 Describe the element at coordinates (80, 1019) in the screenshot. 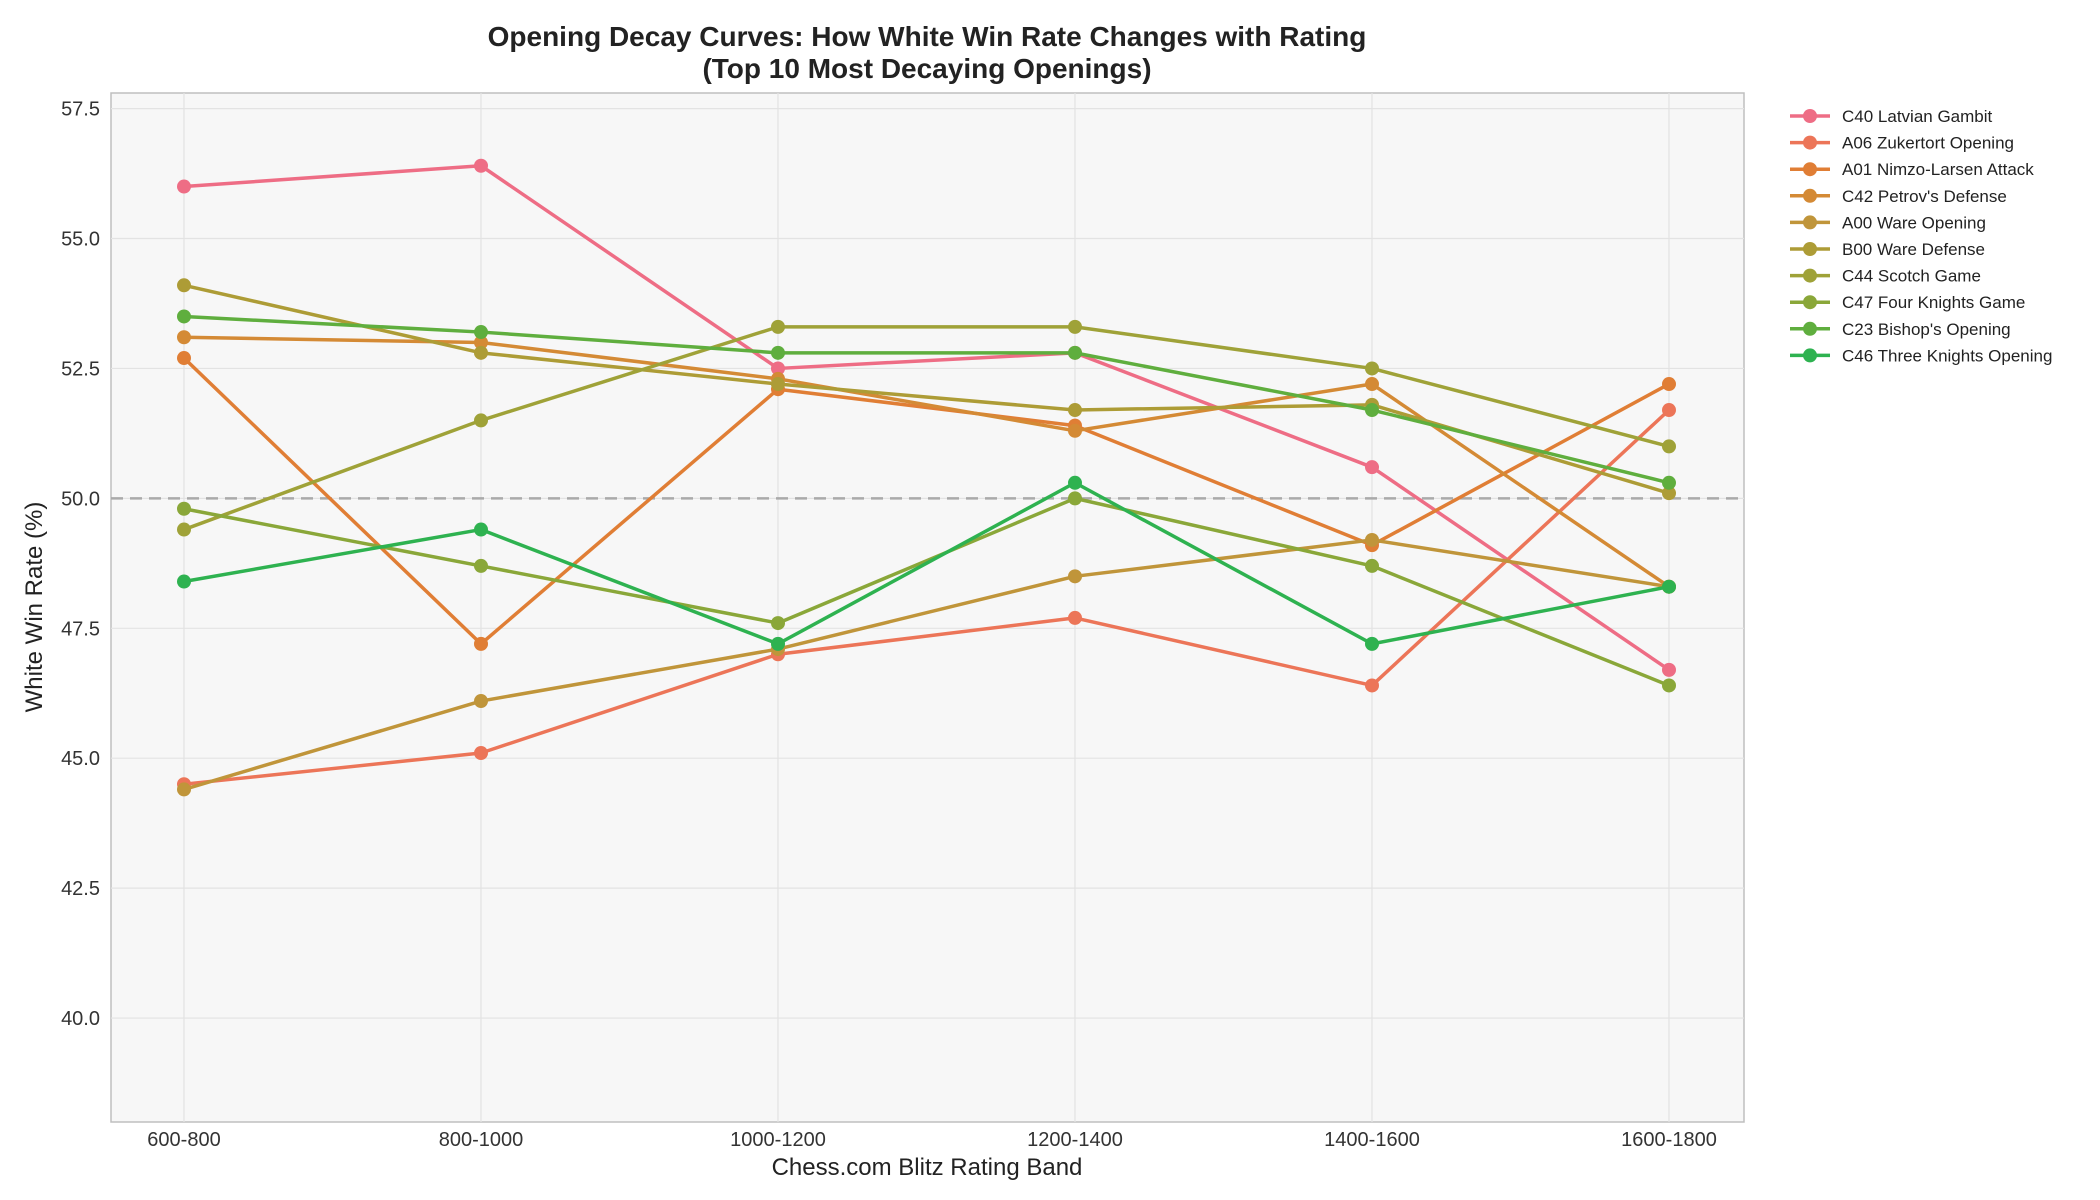

I see `y-tick-label: 40.0` at that location.